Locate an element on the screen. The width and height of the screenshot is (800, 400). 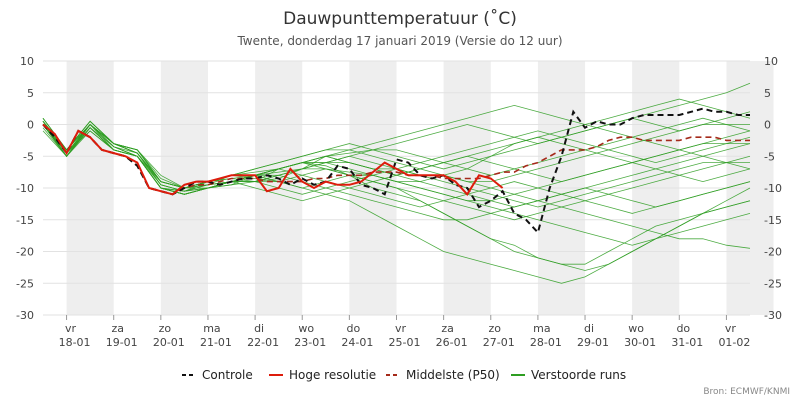
y-tick-label-right: 10 is located at coordinates (771, 61).